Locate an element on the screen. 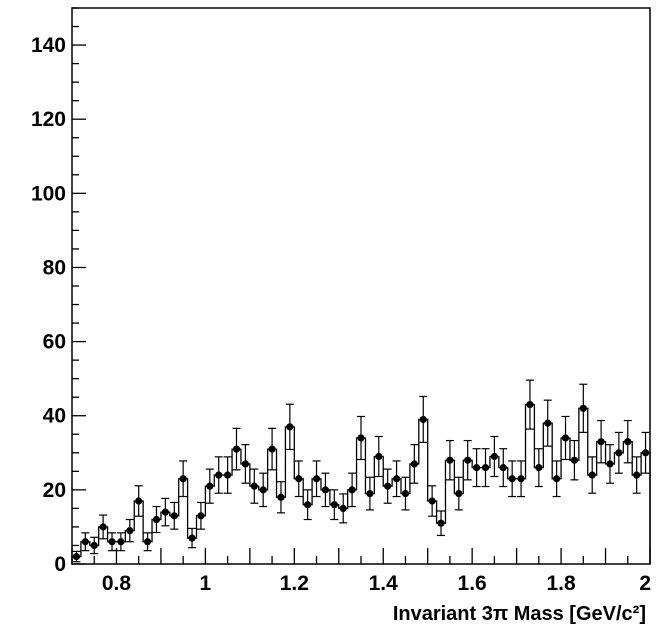  y-axis: 0 20 40 60 80 100 120 140 is located at coordinates (58, 291).